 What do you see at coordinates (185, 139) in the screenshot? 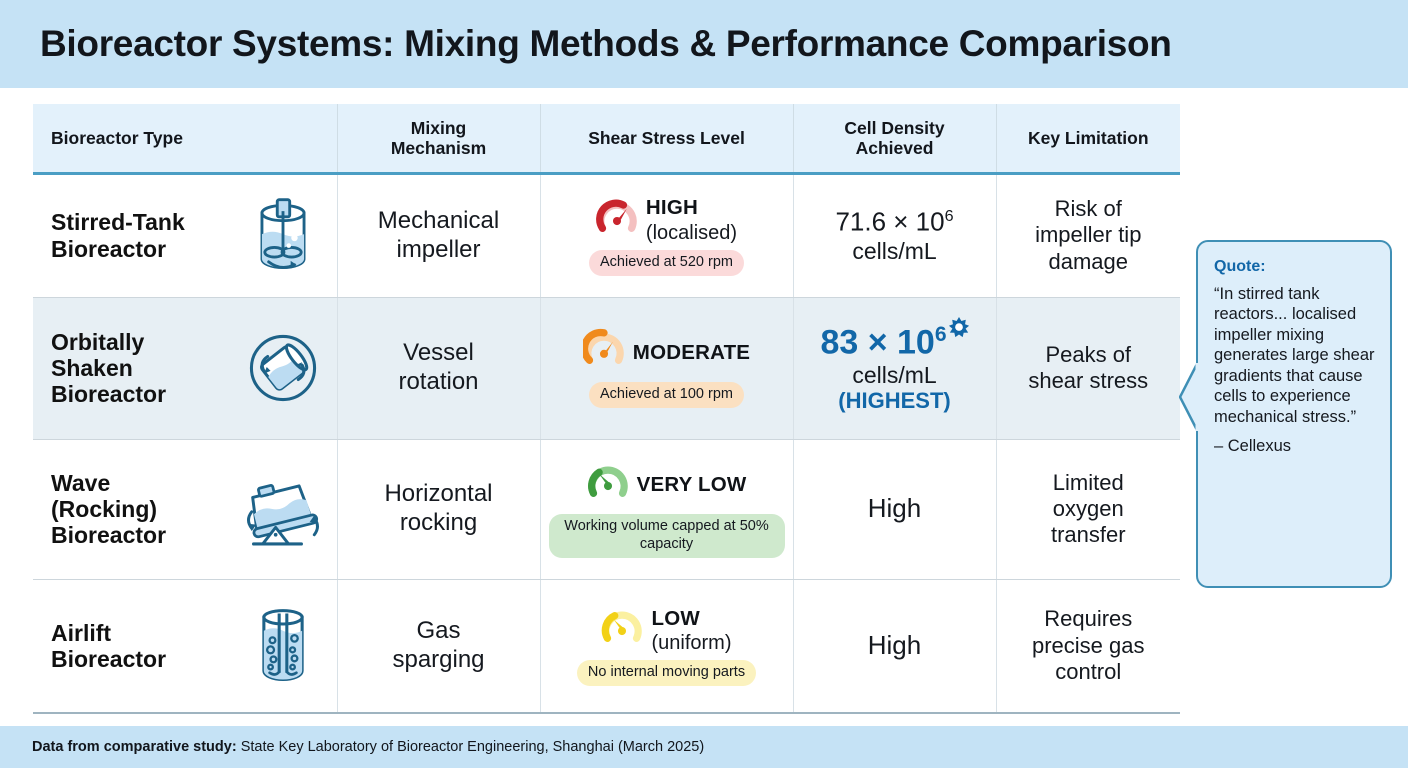
I see `column-header-bioreactor-type: Bioreactor Type` at bounding box center [185, 139].